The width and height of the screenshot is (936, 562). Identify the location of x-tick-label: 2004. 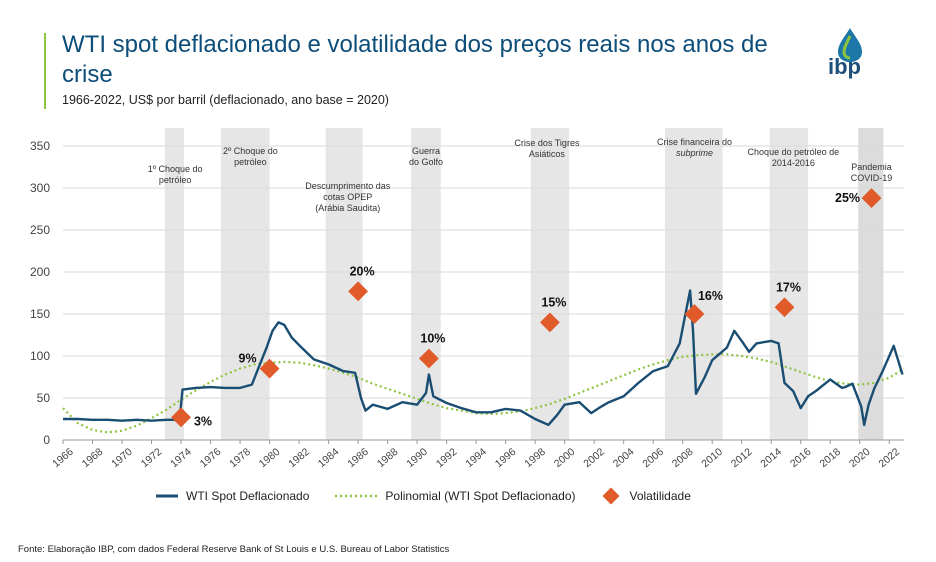
(624, 458).